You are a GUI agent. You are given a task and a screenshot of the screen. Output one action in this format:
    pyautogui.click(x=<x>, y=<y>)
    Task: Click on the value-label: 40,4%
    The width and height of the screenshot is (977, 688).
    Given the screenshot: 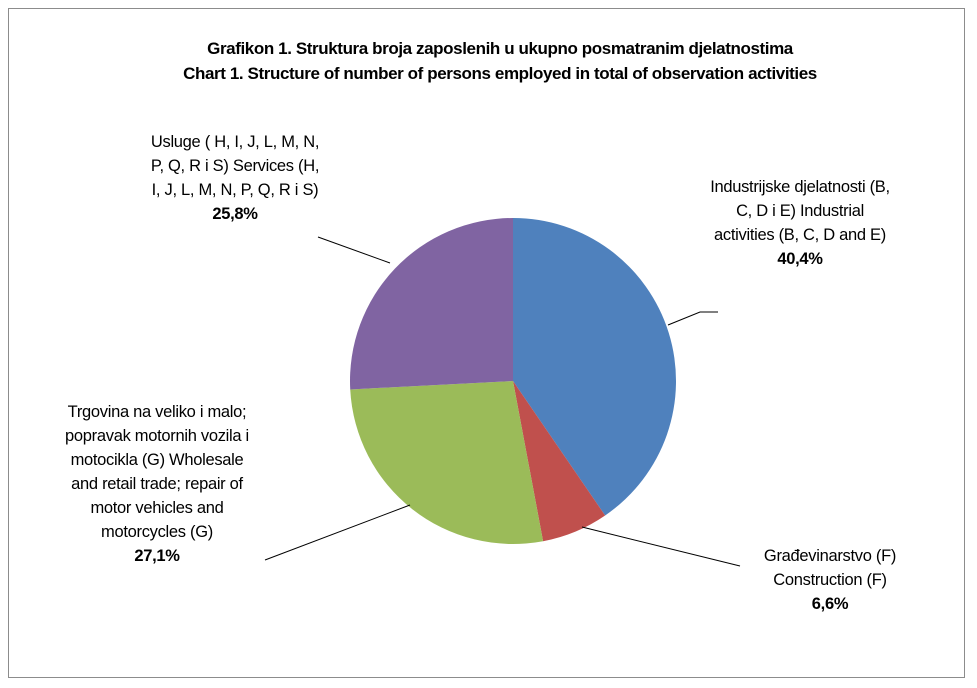 What is the action you would take?
    pyautogui.click(x=800, y=259)
    